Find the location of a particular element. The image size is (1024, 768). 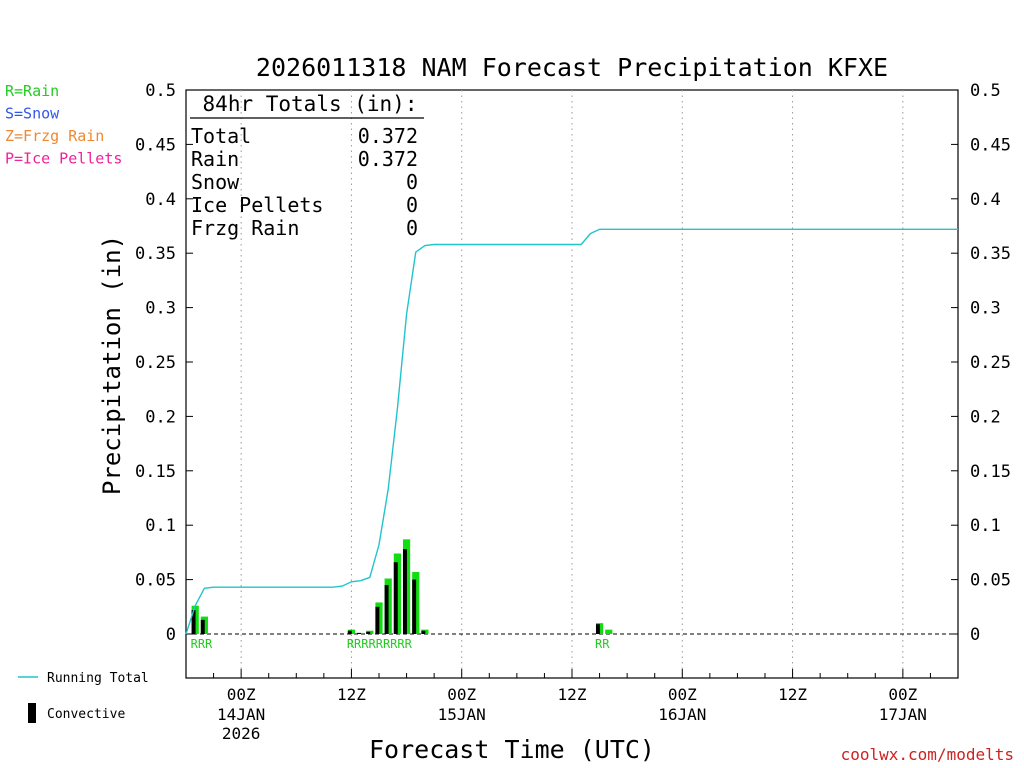

running-total-legend: Running Total is located at coordinates (83, 678).